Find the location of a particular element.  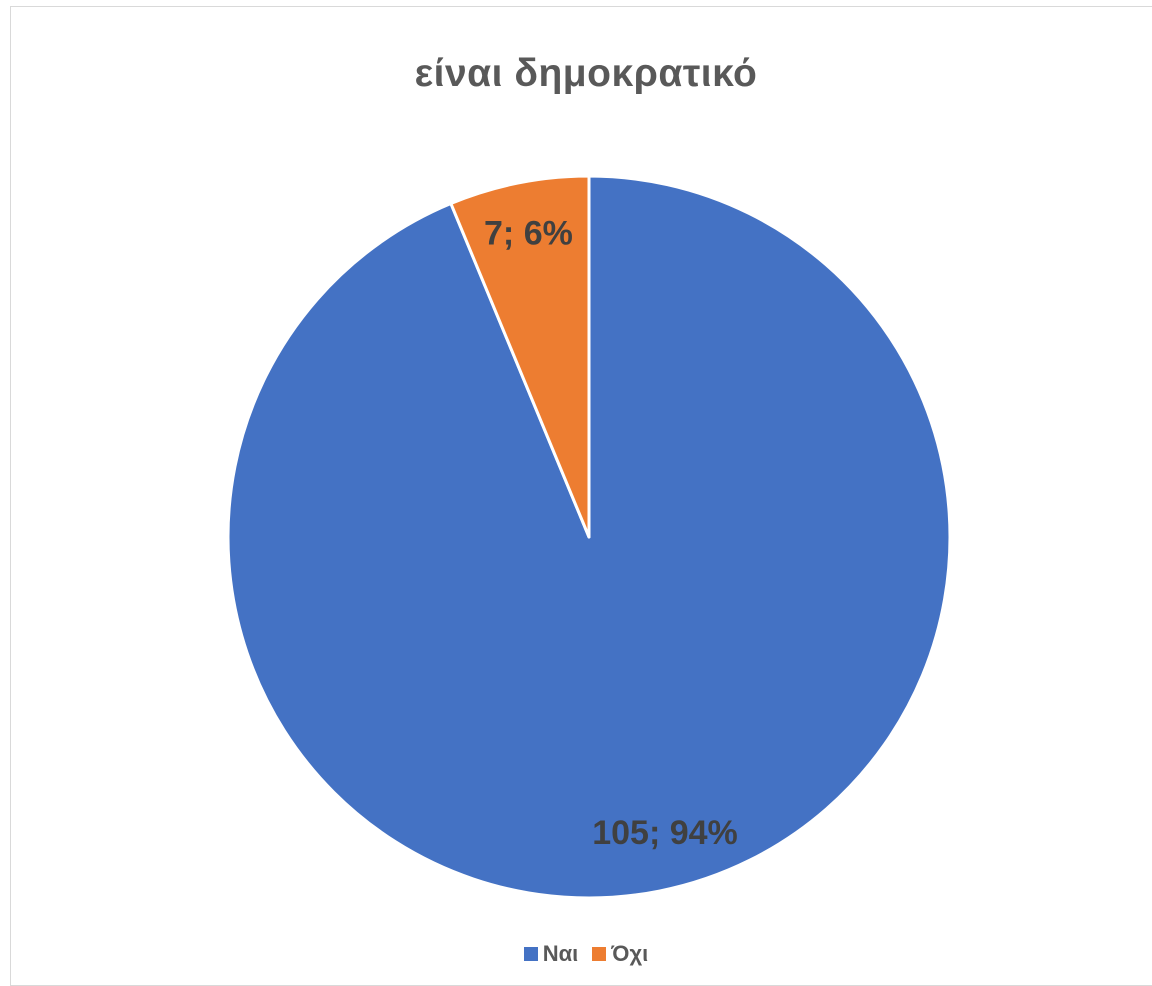

legend-label-yes: Ναι is located at coordinates (560, 953).